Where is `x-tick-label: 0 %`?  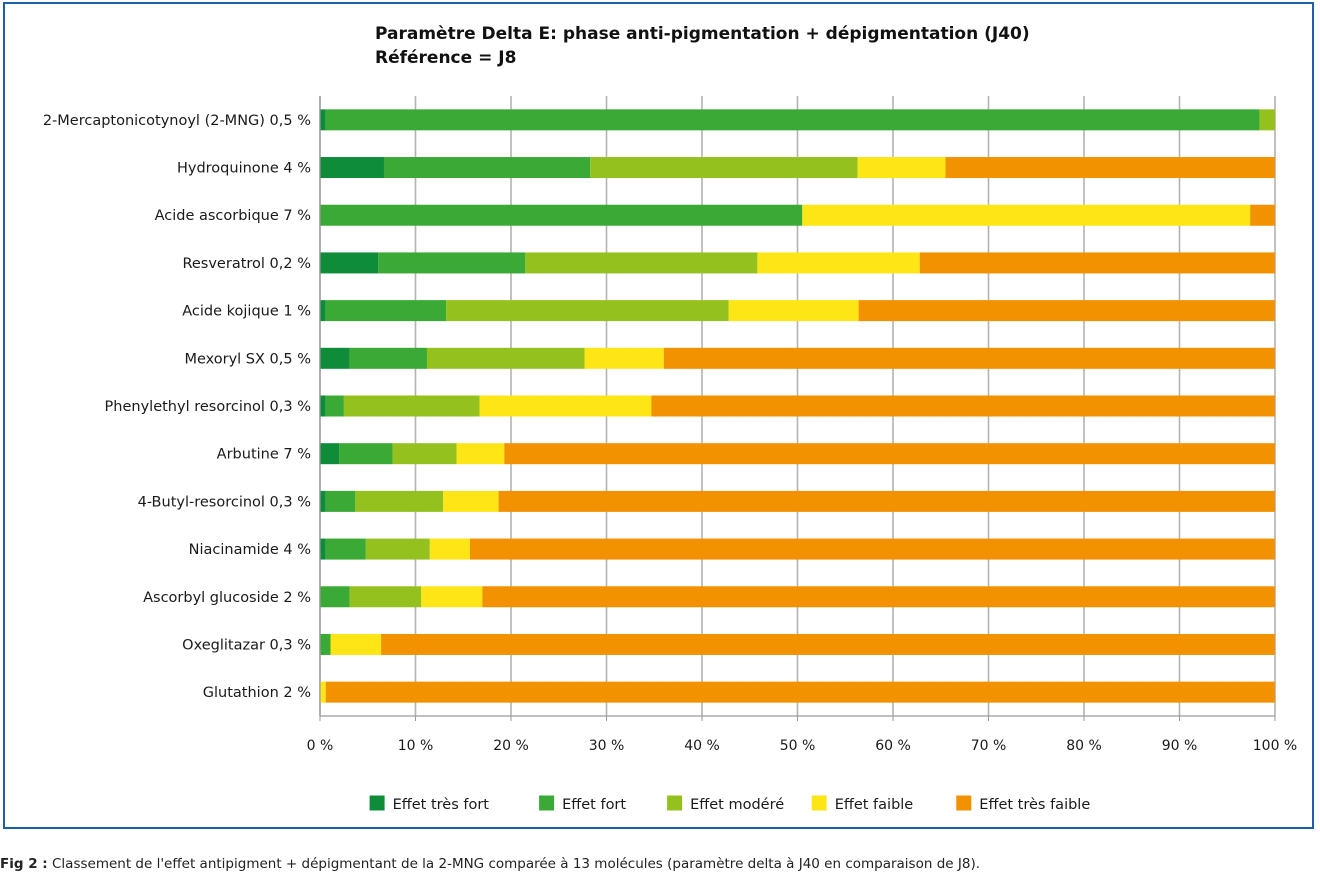
x-tick-label: 0 % is located at coordinates (320, 746).